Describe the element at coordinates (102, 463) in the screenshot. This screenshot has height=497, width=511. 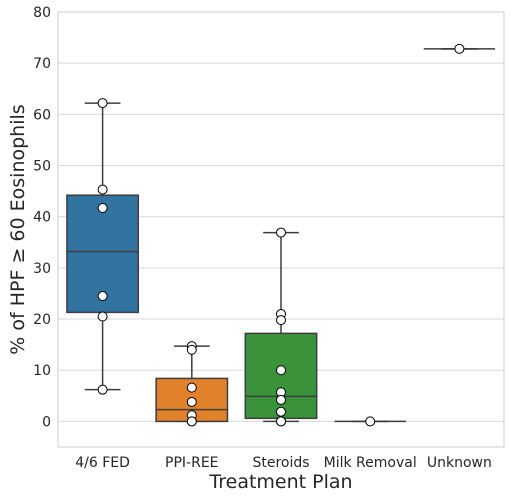
I see `x-tick-label: 4/6 FED` at that location.